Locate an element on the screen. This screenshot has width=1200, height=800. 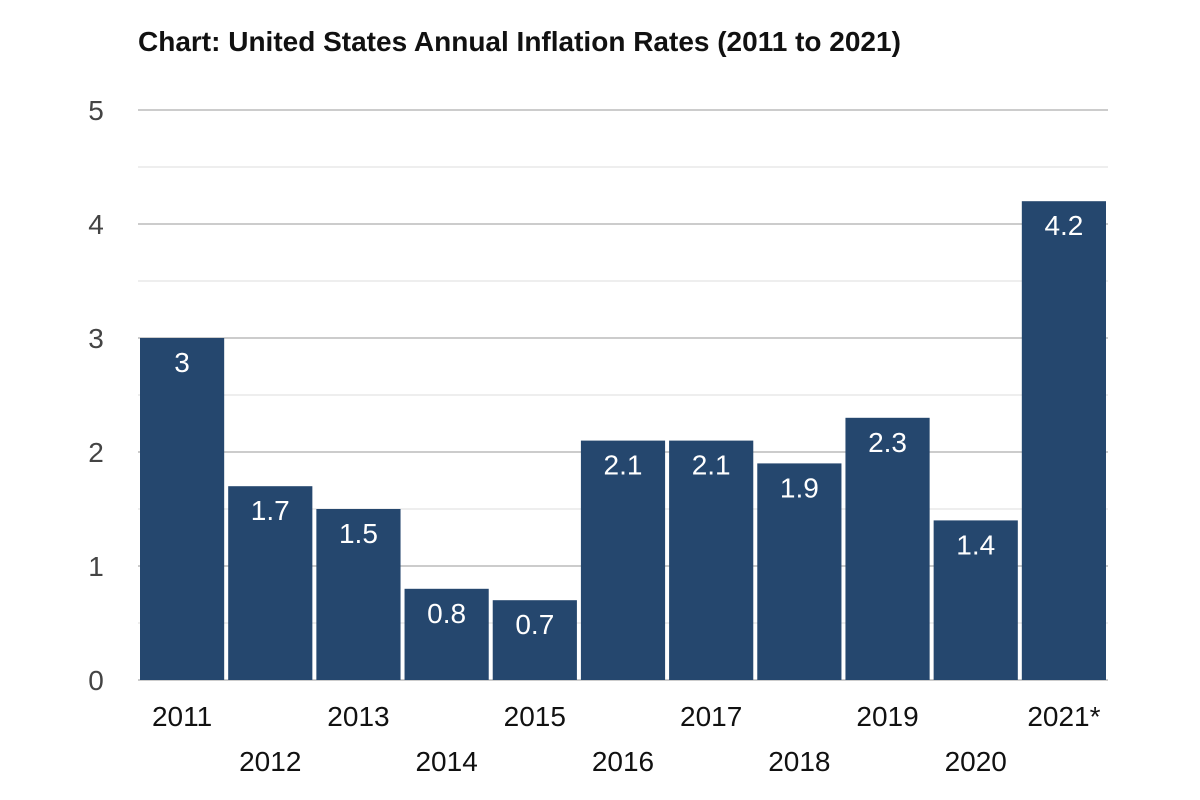
bar-value-label: 0.7 is located at coordinates (534, 624).